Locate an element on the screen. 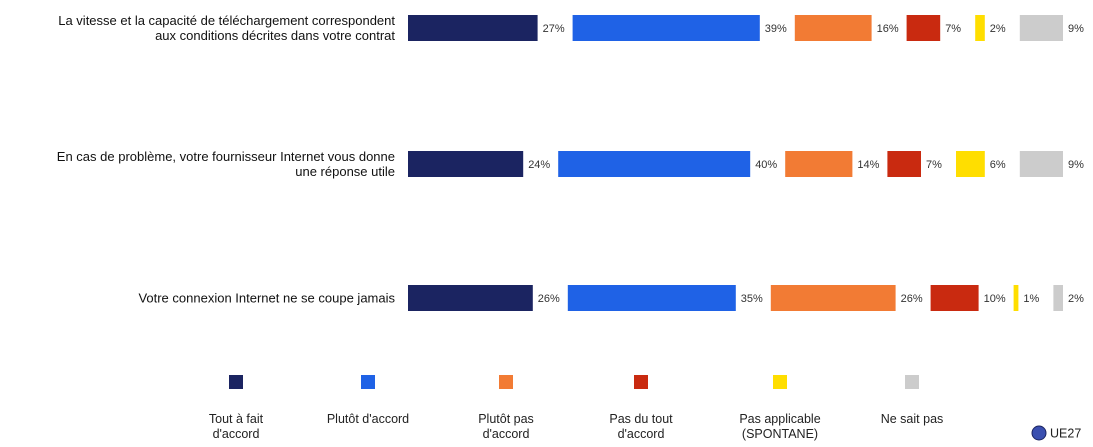 The width and height of the screenshot is (1093, 447). value-label: 35% is located at coordinates (752, 299).